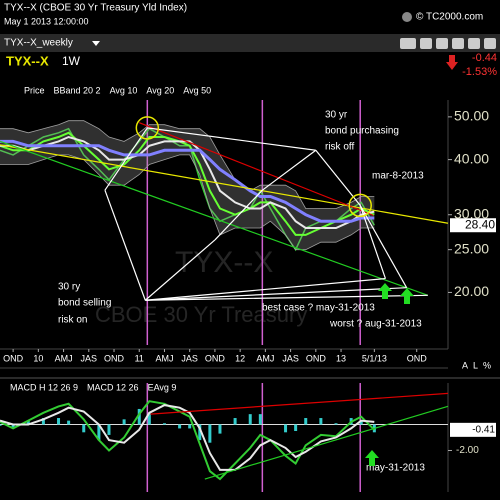  I want to click on copyright: © TC2000.com, so click(449, 17).